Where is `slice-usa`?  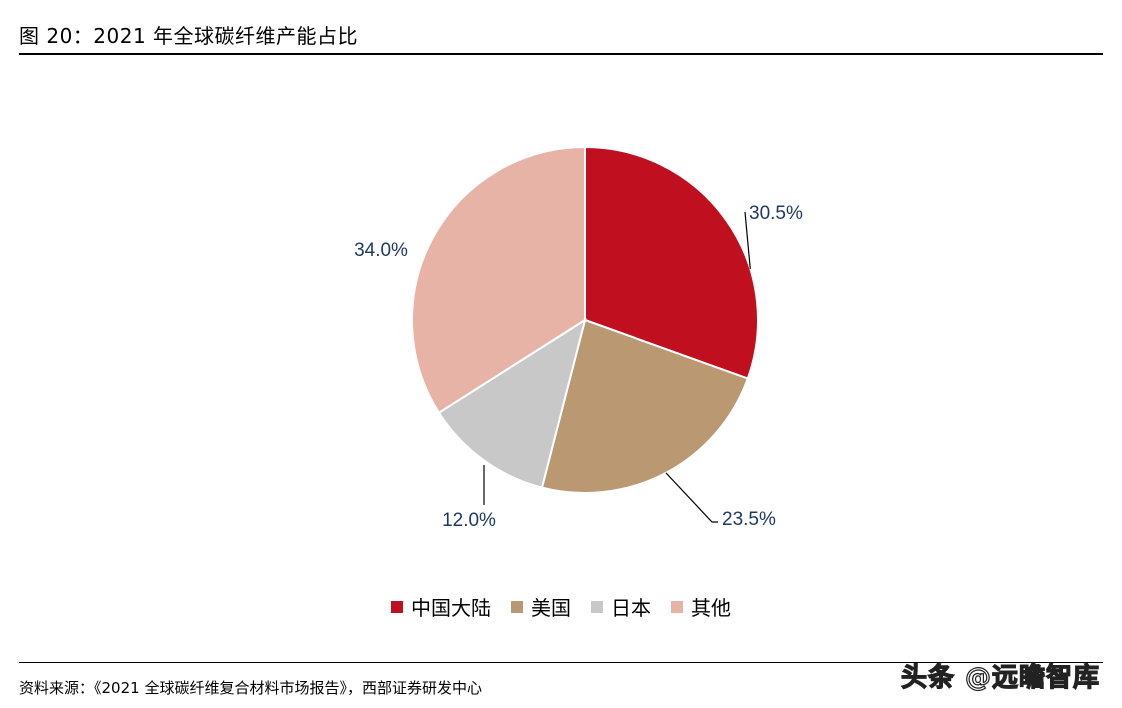 slice-usa is located at coordinates (645, 406).